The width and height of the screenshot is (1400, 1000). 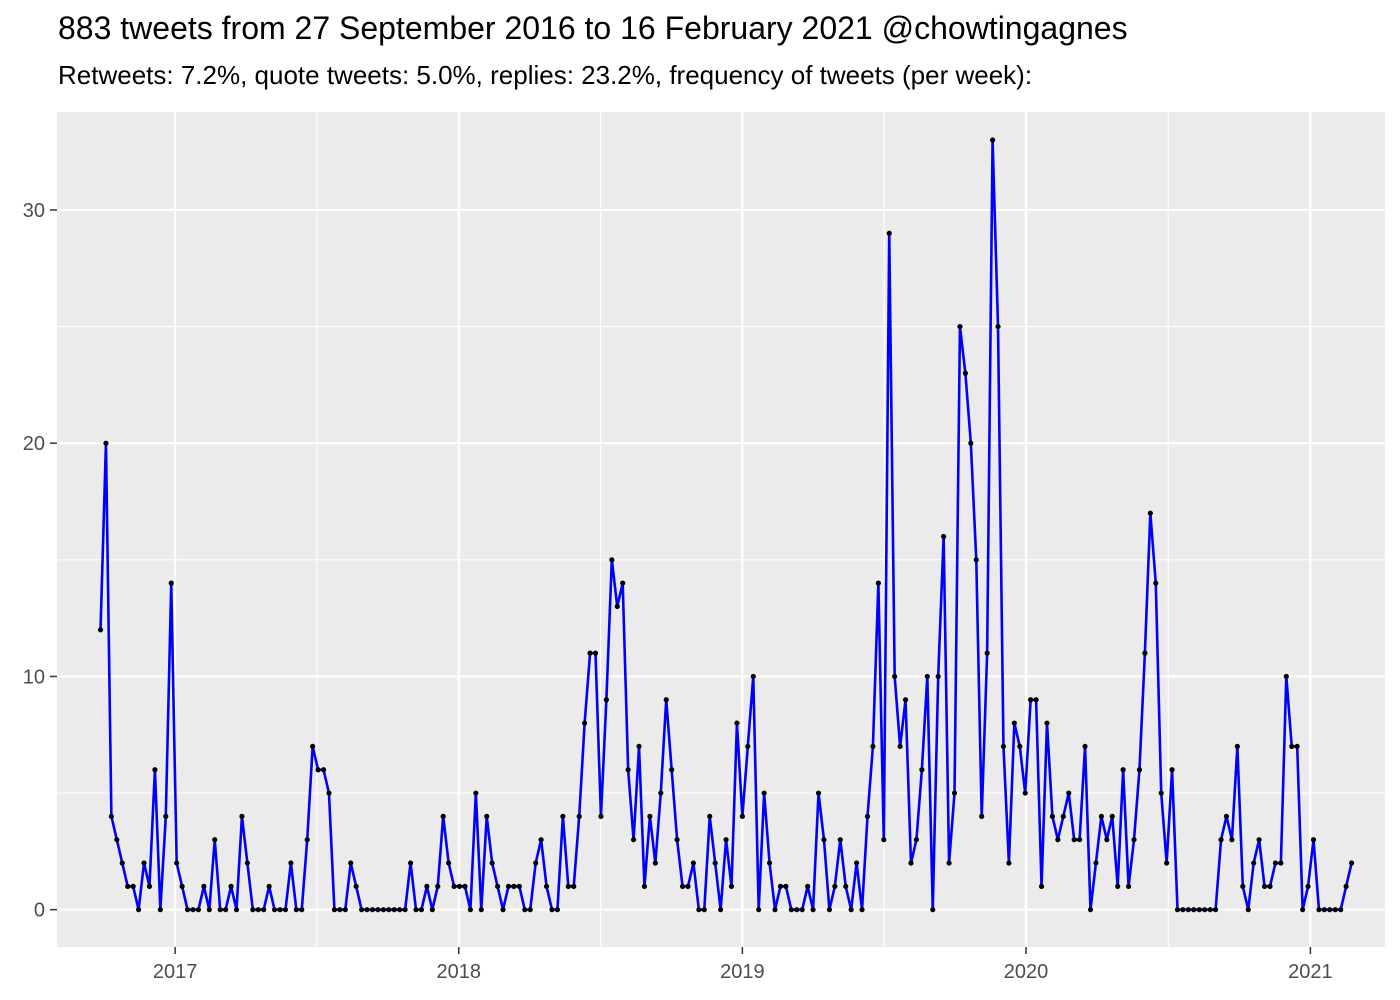 What do you see at coordinates (175, 972) in the screenshot?
I see `x-tick-label: 2017` at bounding box center [175, 972].